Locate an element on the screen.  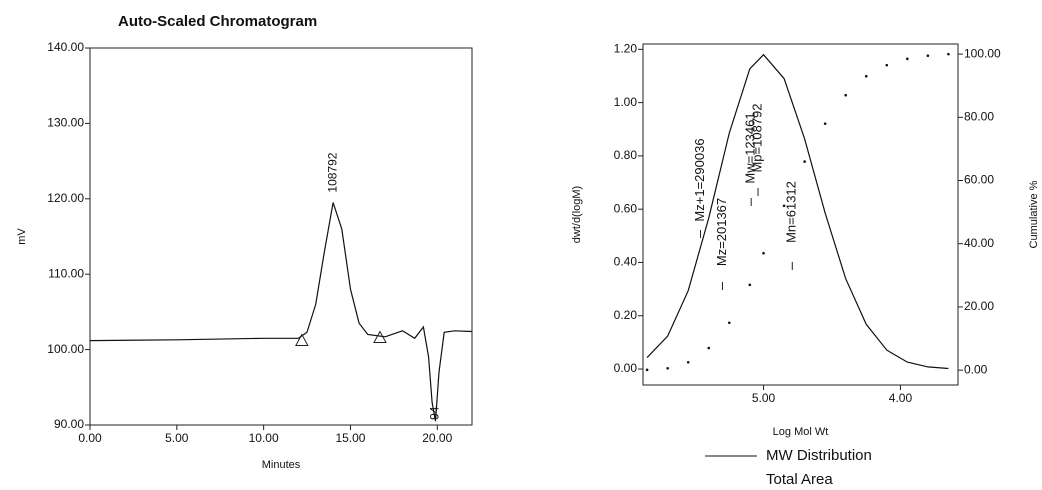
x-tick-label: 4.00 is located at coordinates (901, 398).